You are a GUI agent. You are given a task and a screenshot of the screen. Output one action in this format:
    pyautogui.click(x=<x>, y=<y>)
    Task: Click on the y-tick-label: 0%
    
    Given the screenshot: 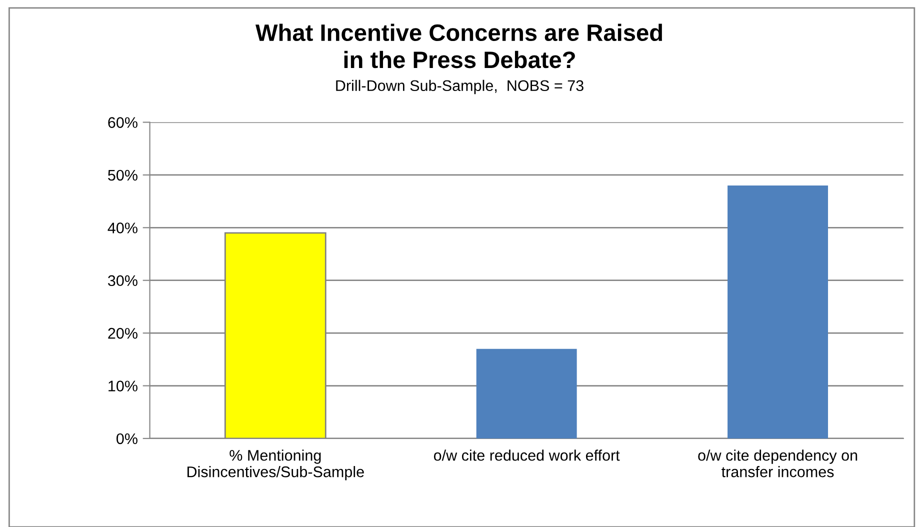 What is the action you would take?
    pyautogui.click(x=127, y=438)
    